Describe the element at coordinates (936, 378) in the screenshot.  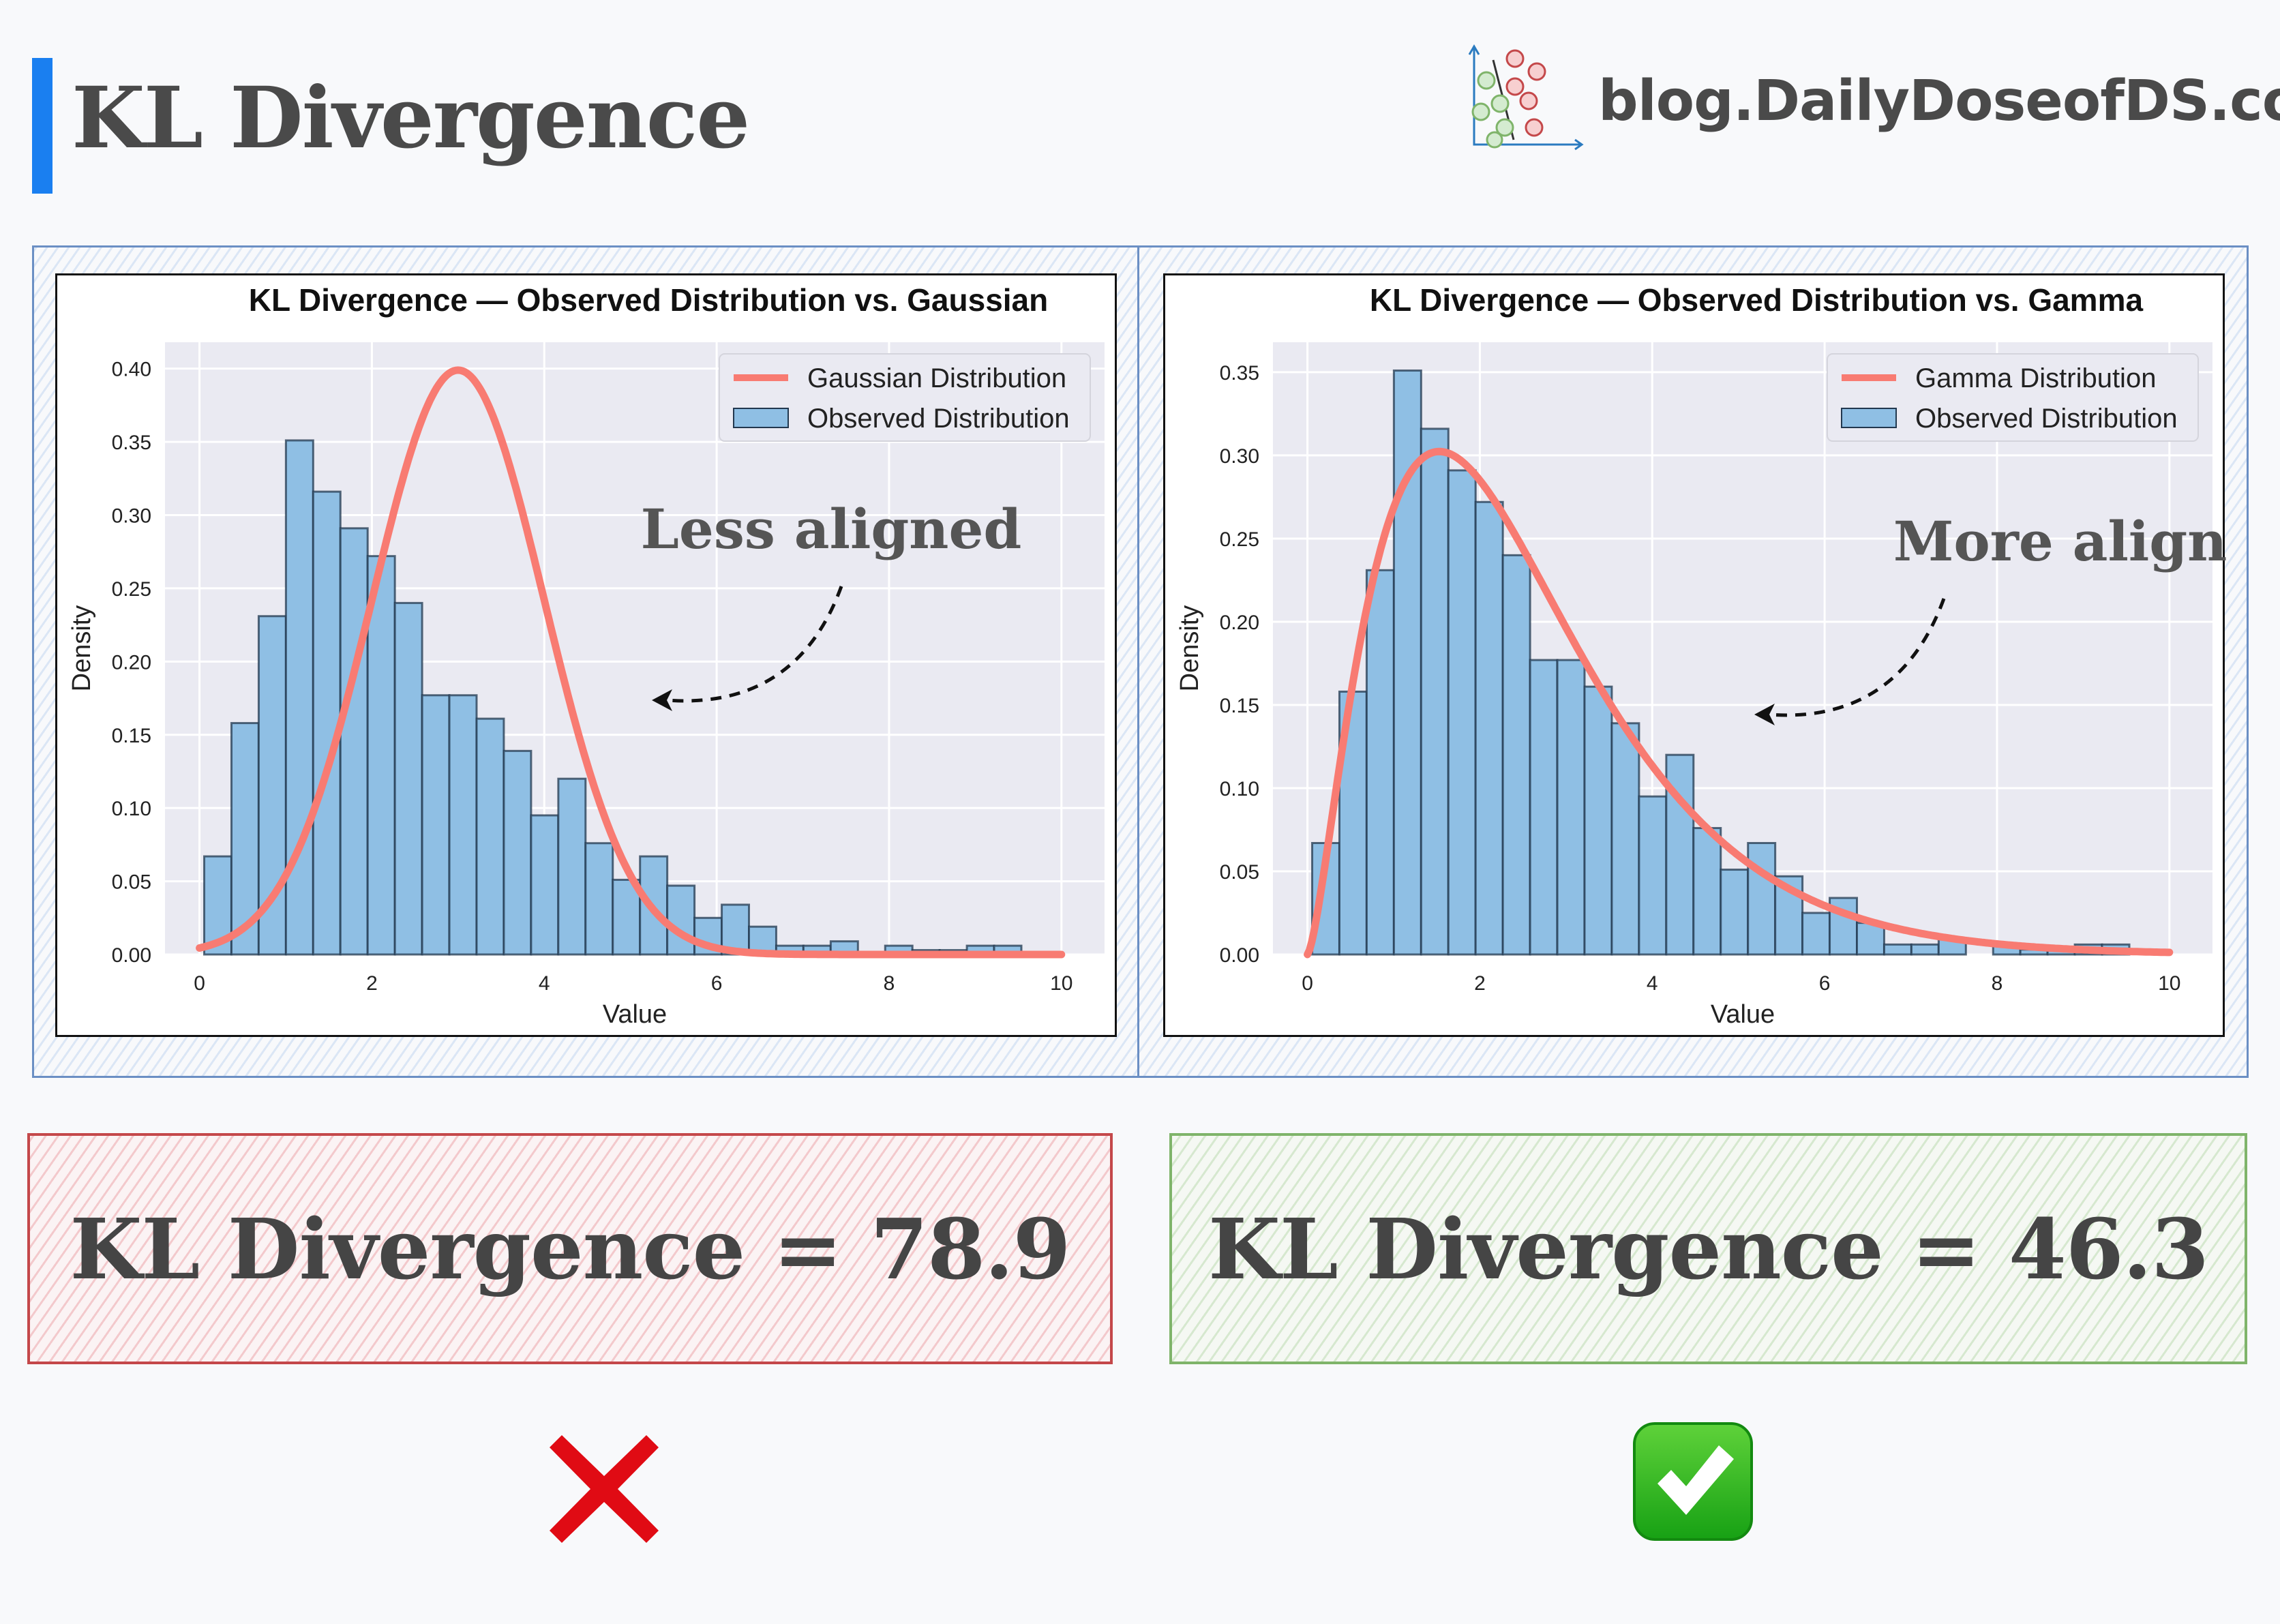
I see `legend-curve-label: Gaussian Distribution` at that location.